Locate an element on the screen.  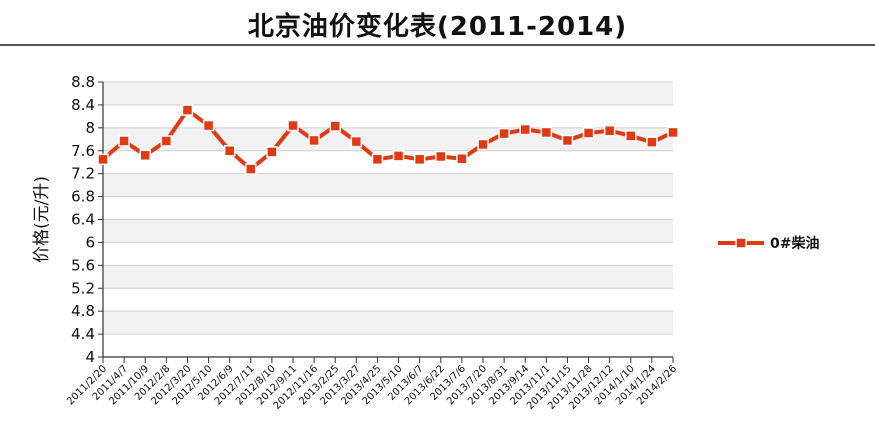
legend-marker-swatch is located at coordinates (741, 243).